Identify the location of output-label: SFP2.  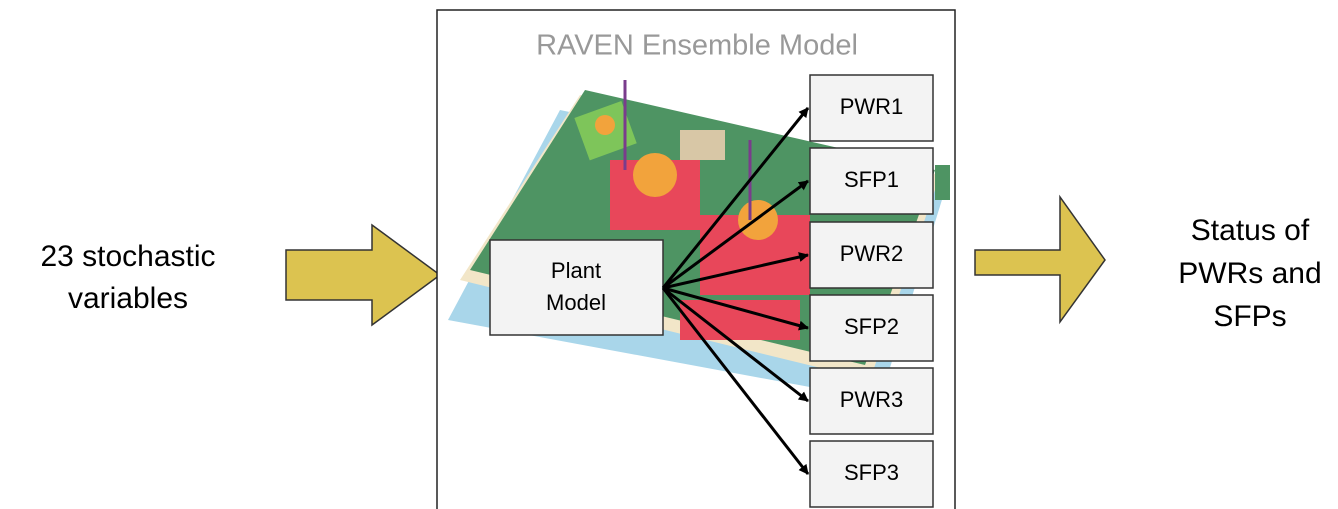
(871, 326).